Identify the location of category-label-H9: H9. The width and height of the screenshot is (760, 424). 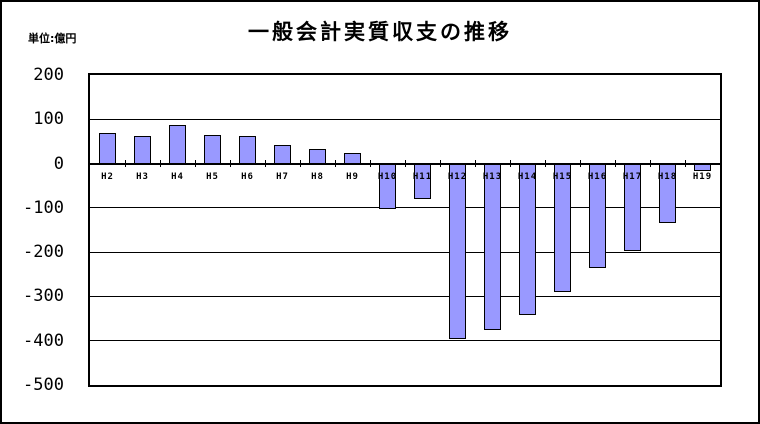
(352, 176).